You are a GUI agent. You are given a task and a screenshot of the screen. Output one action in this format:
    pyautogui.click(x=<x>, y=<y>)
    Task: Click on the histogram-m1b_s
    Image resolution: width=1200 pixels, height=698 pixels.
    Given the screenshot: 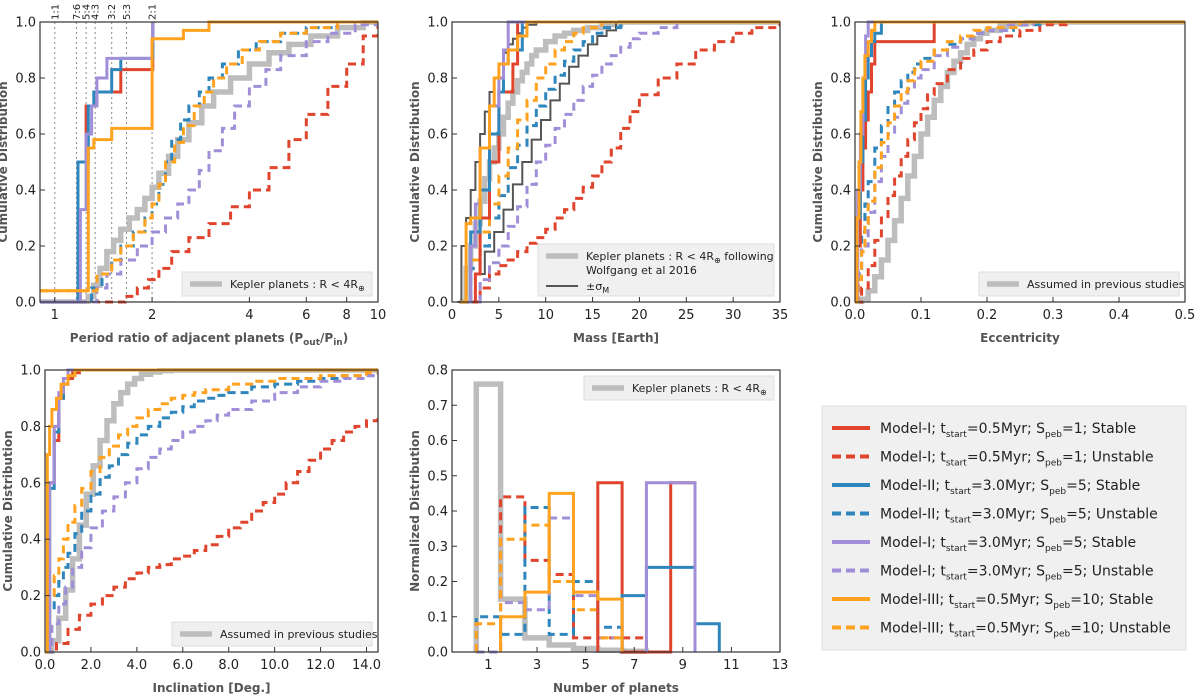 What is the action you would take?
    pyautogui.click(x=670, y=566)
    